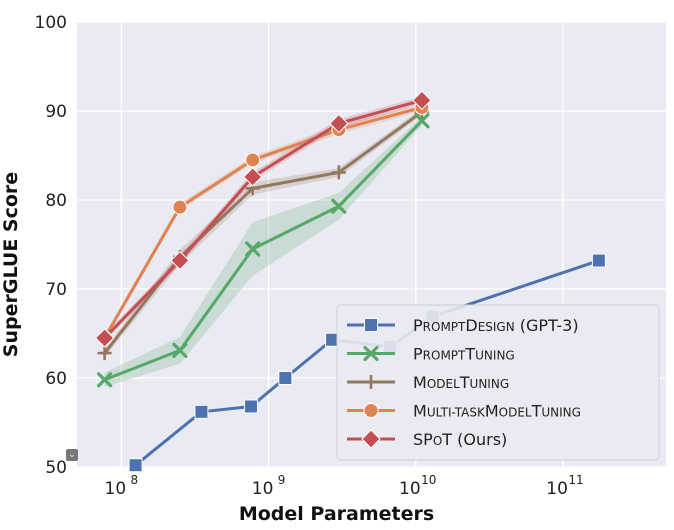 This screenshot has height=530, width=674. Describe the element at coordinates (575, 480) in the screenshot. I see `x-tick-exponent: 11` at that location.